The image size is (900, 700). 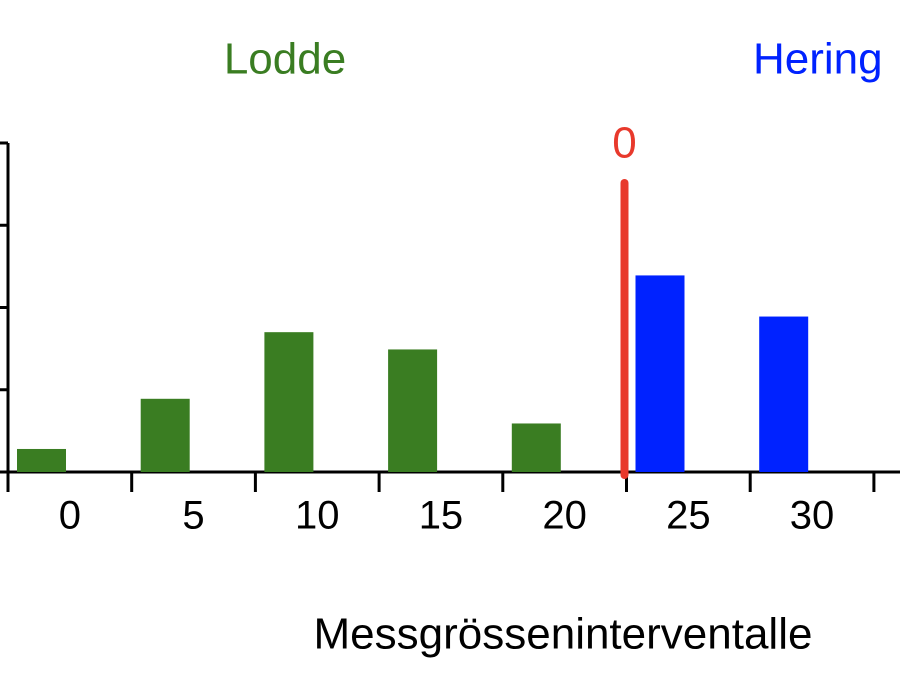 I want to click on x-tick-label: 5, so click(x=193, y=516).